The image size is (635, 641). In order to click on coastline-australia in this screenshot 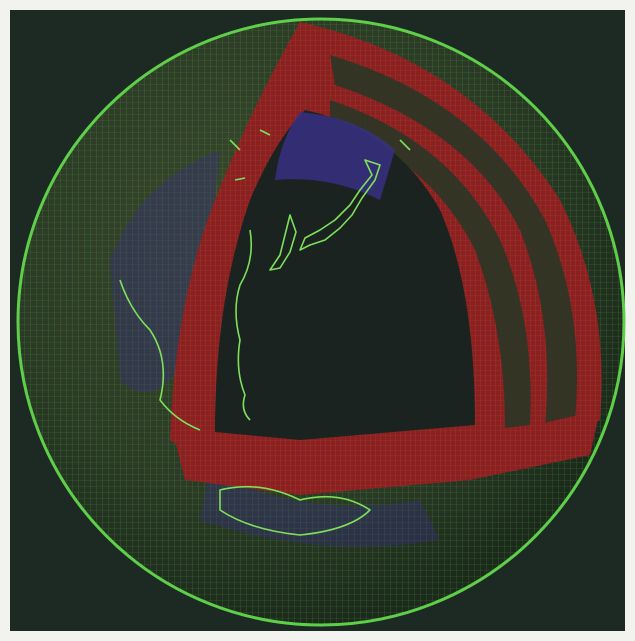, I will do `click(295, 510)`.